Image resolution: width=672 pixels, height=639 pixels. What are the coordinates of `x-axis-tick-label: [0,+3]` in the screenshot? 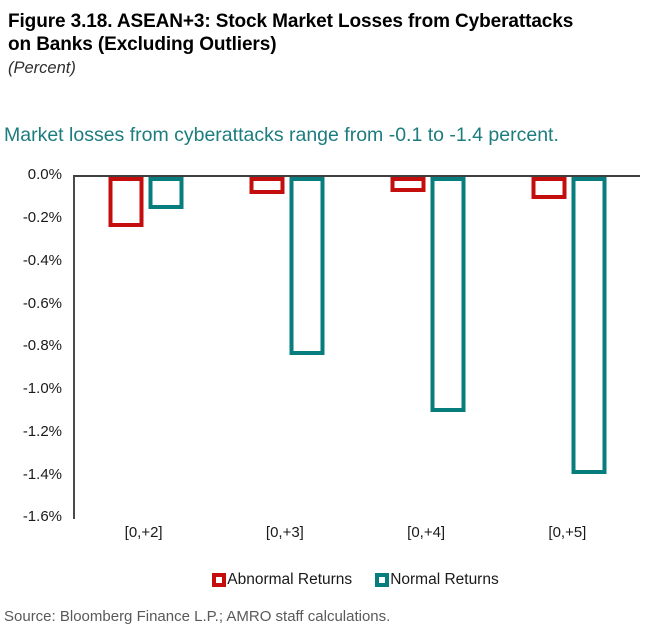 It's located at (284, 533).